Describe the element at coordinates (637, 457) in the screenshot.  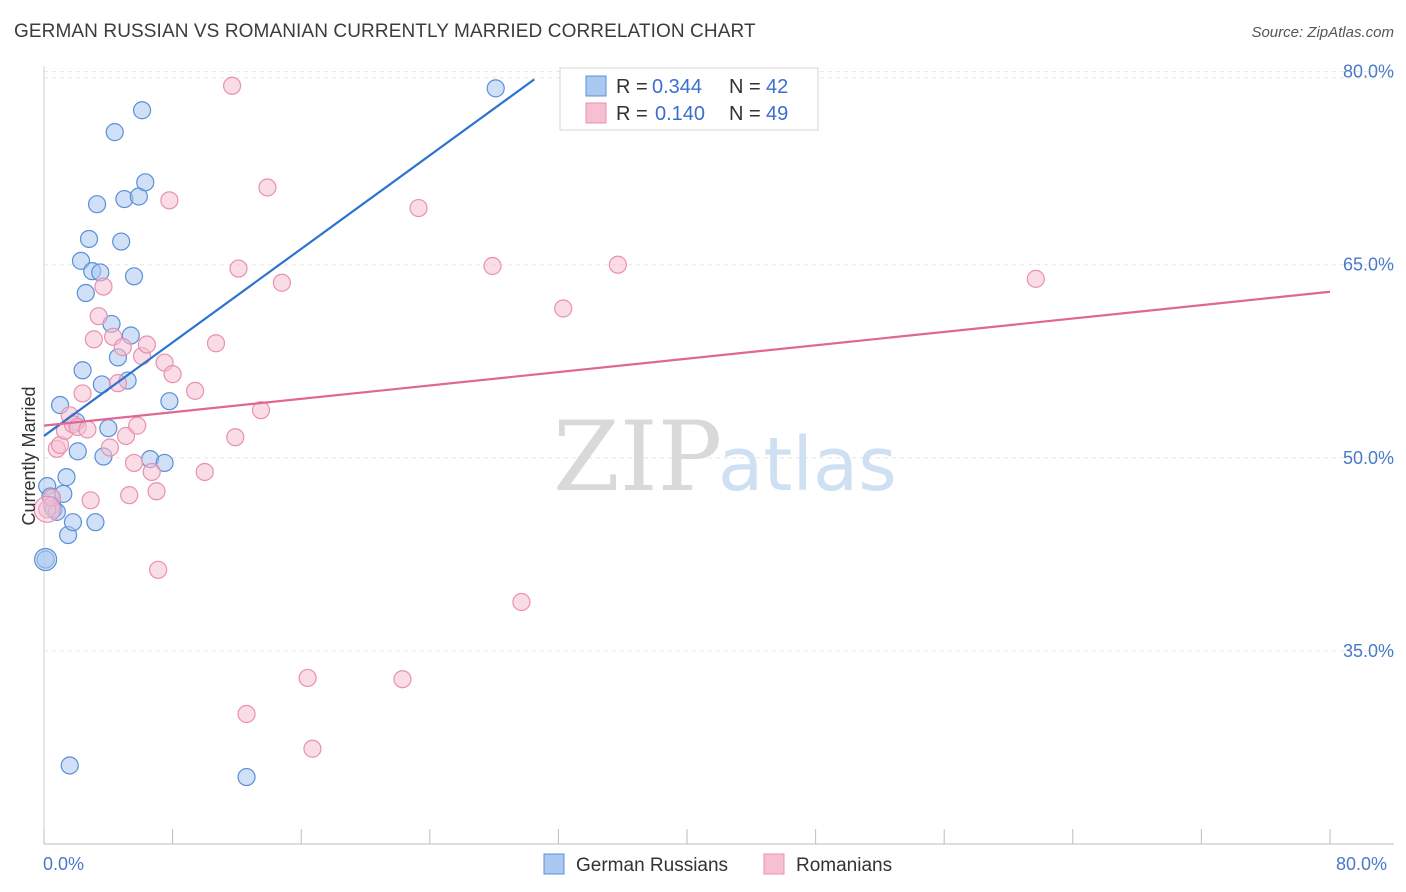
I see `watermark-zip: ZIP` at that location.